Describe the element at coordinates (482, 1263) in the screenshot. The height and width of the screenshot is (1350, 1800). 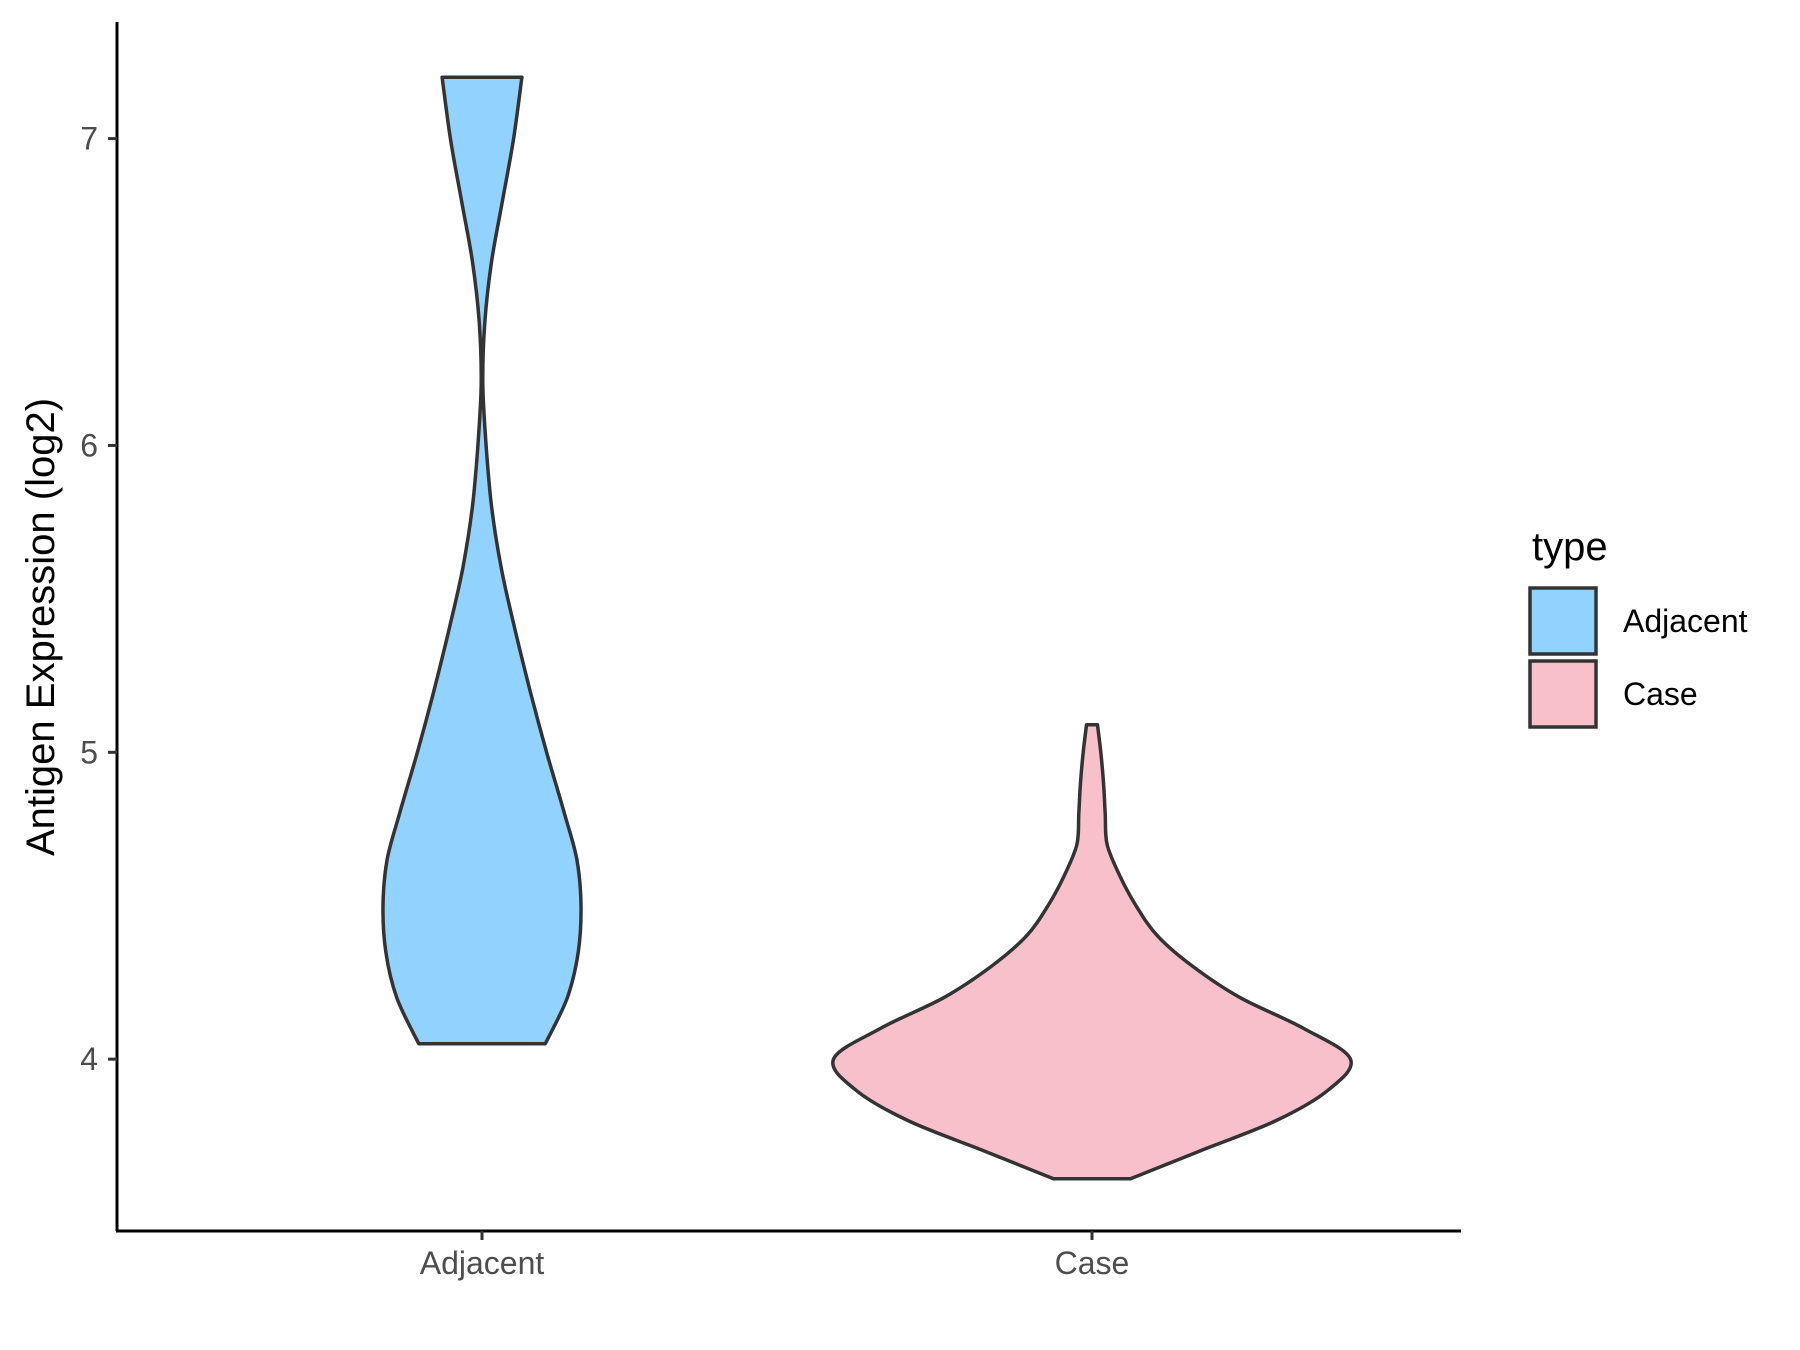
I see `x-tick-label: Adjacent` at that location.